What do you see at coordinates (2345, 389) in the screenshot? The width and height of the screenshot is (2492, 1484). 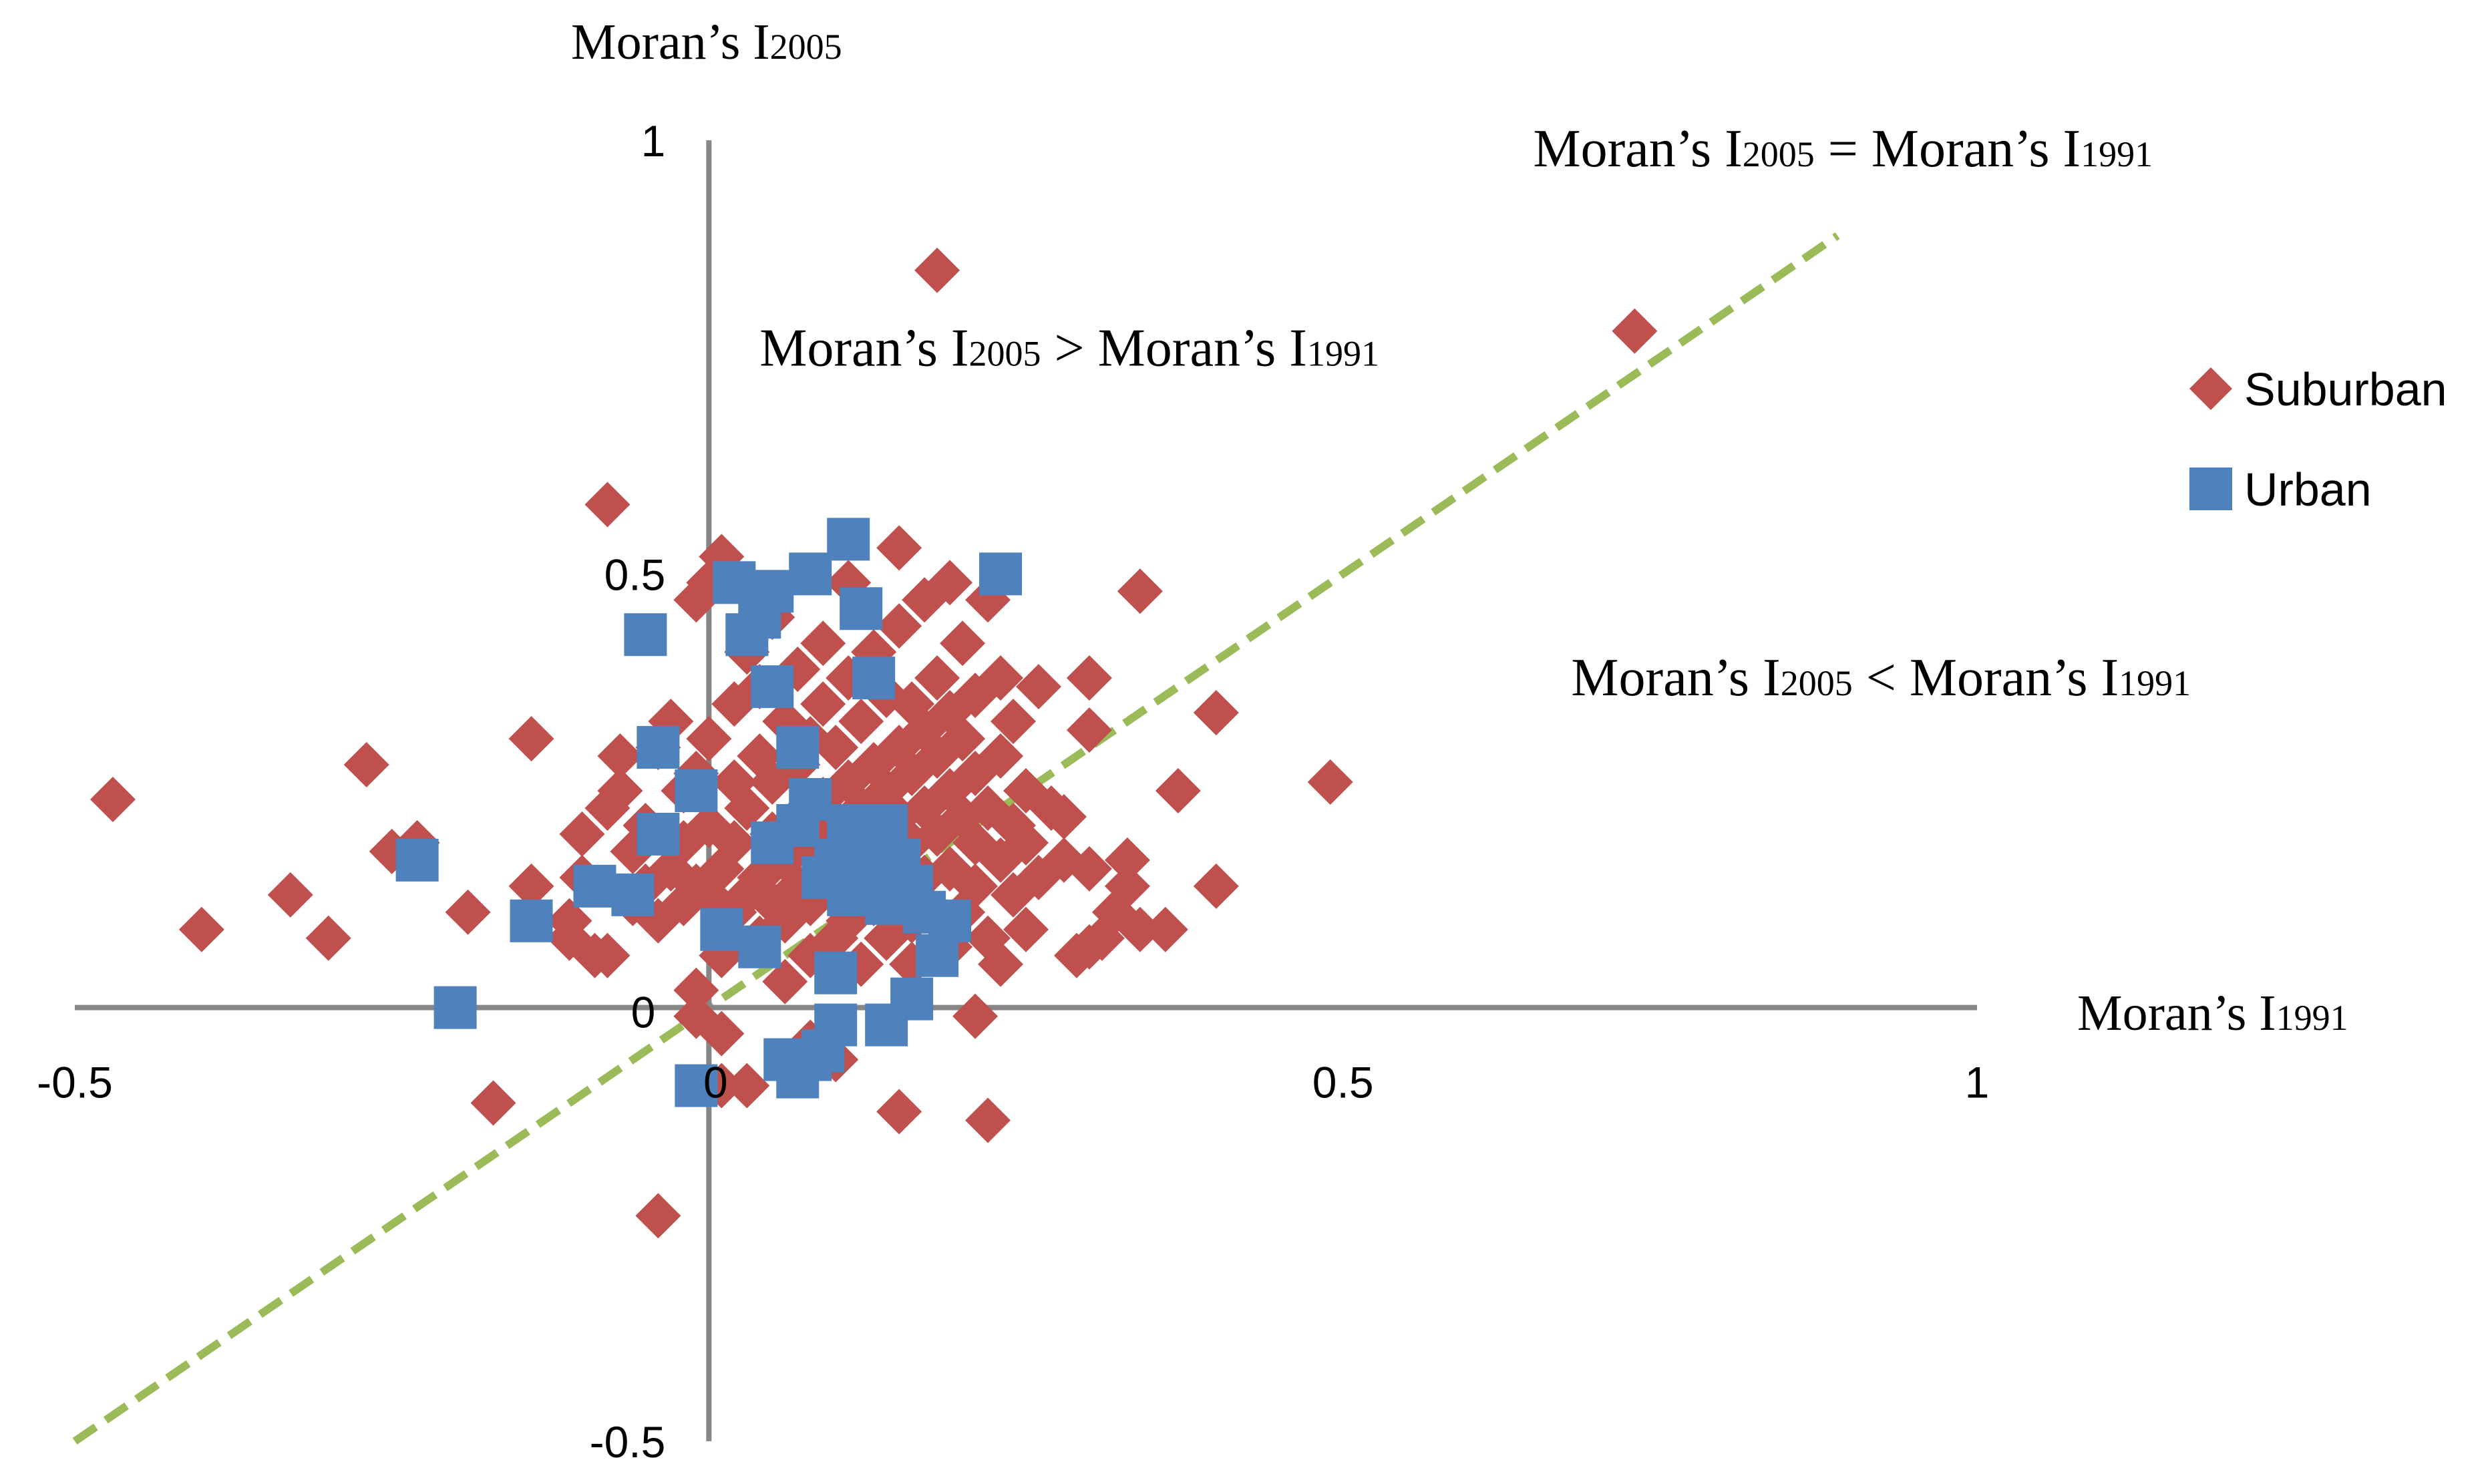 I see `legend-label: Suburban` at bounding box center [2345, 389].